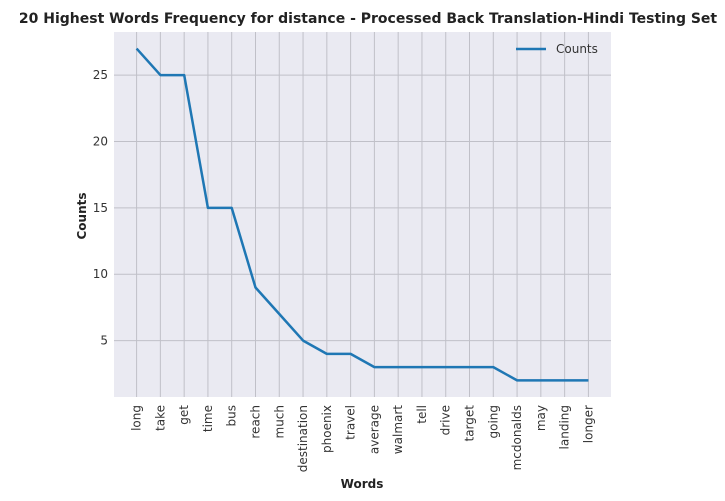 The image size is (725, 501). Describe the element at coordinates (422, 414) in the screenshot. I see `x-tick-label: tell` at that location.